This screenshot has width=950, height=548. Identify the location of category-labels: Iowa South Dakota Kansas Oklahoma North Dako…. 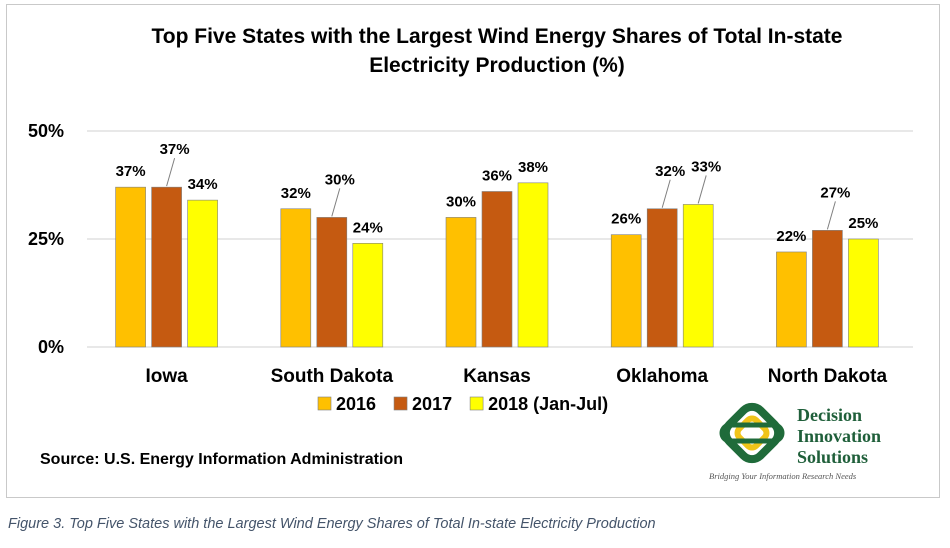
(516, 376).